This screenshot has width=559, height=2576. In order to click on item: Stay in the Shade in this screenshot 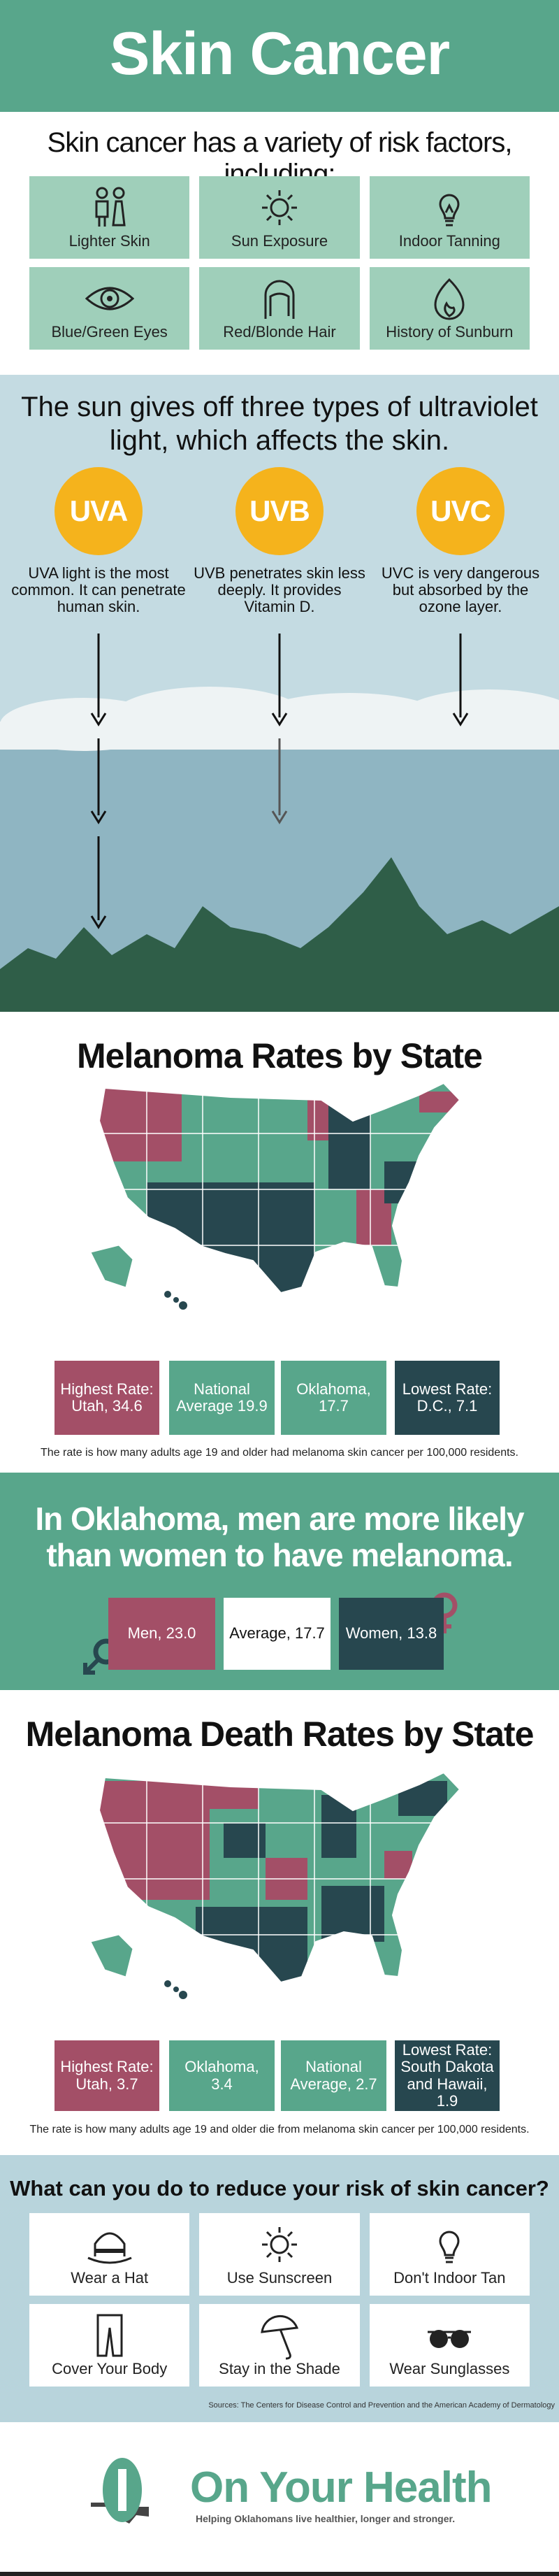, I will do `click(279, 2345)`.